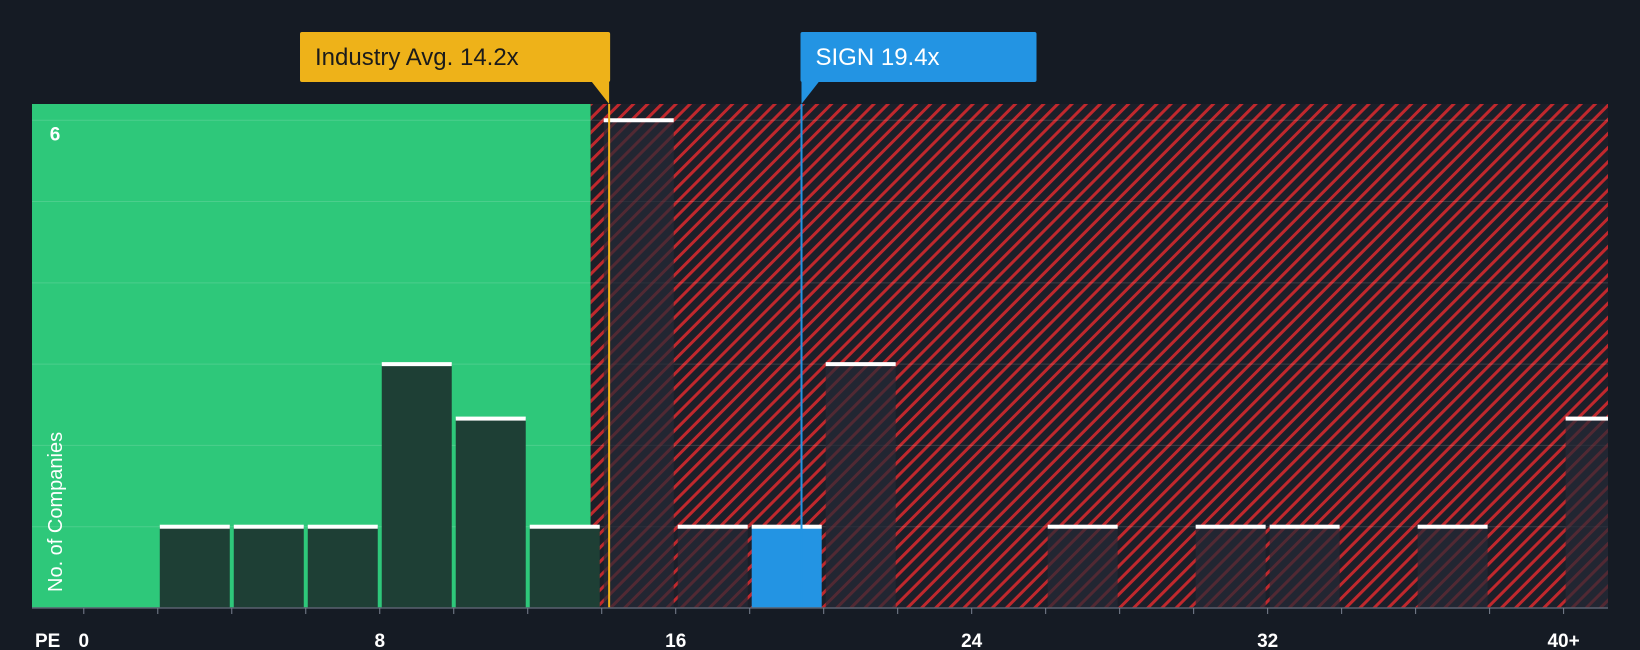 The image size is (1640, 650). I want to click on industry-avg-callout-box, so click(455, 57).